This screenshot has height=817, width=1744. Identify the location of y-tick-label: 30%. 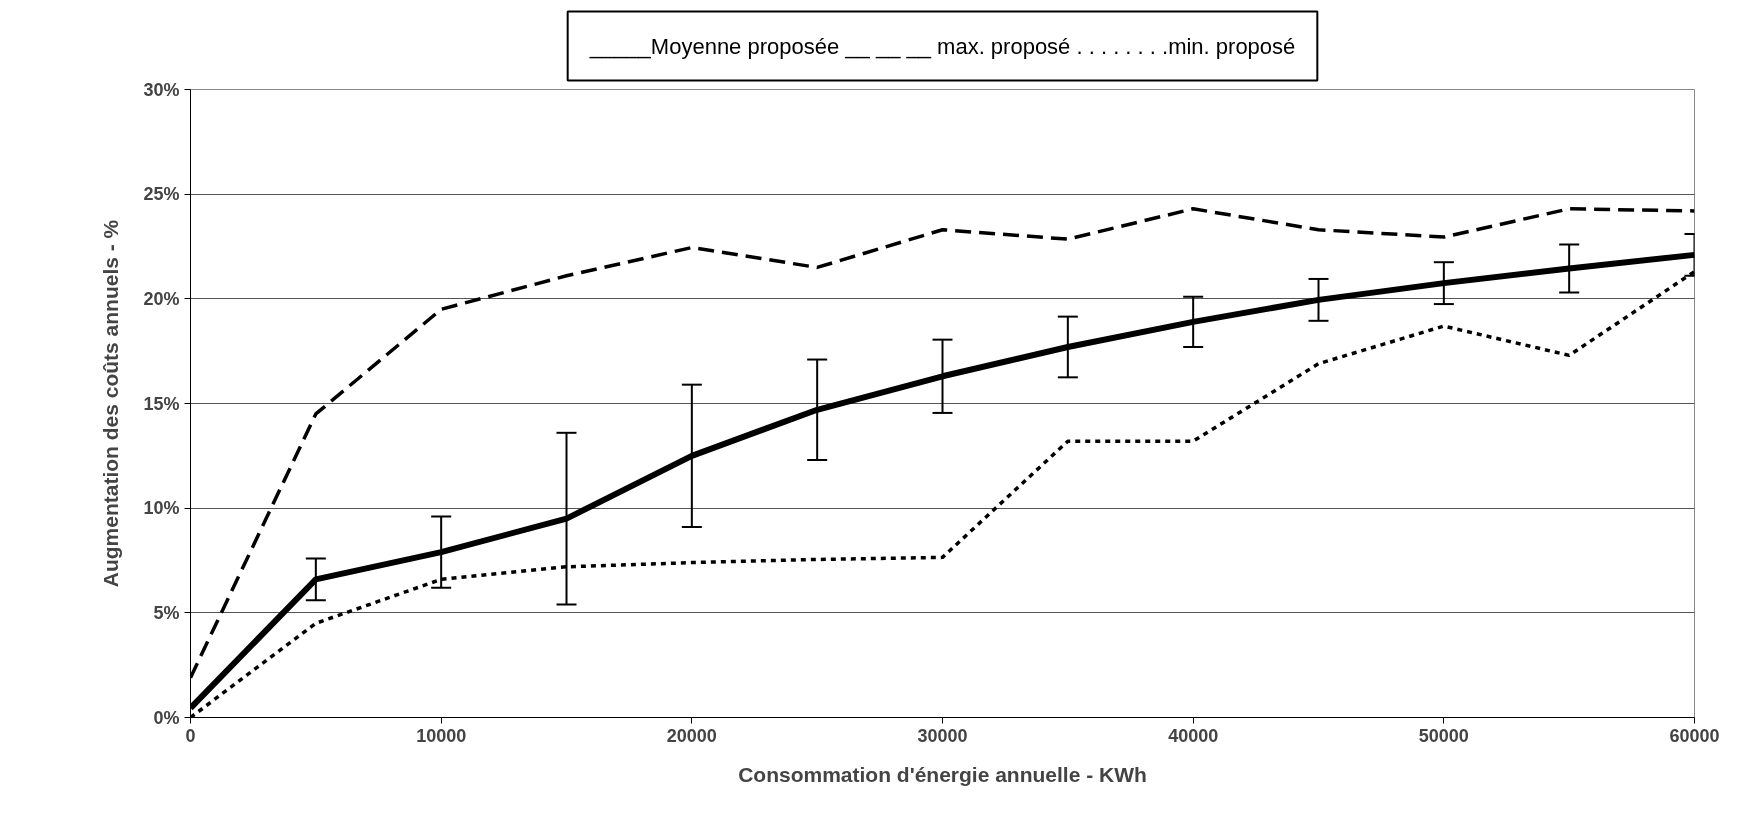
(161, 89).